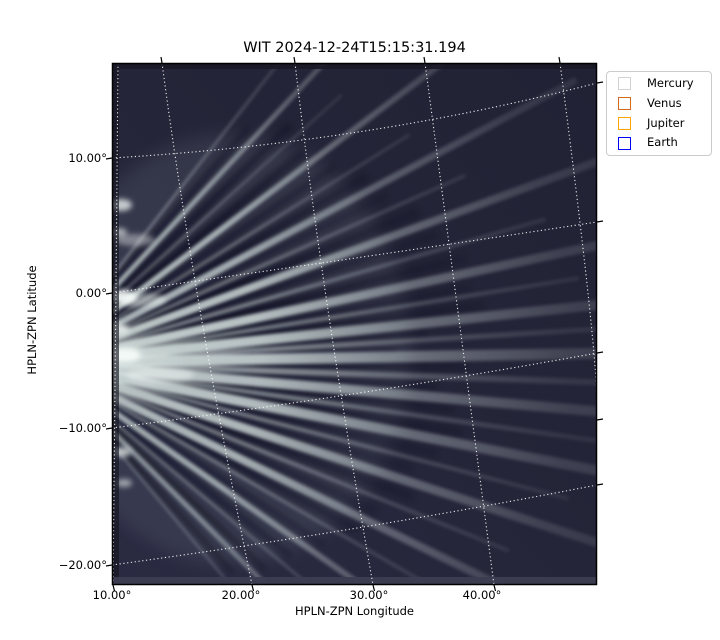 This screenshot has height=640, width=720. Describe the element at coordinates (624, 84) in the screenshot. I see `mercury-marker-icon` at that location.